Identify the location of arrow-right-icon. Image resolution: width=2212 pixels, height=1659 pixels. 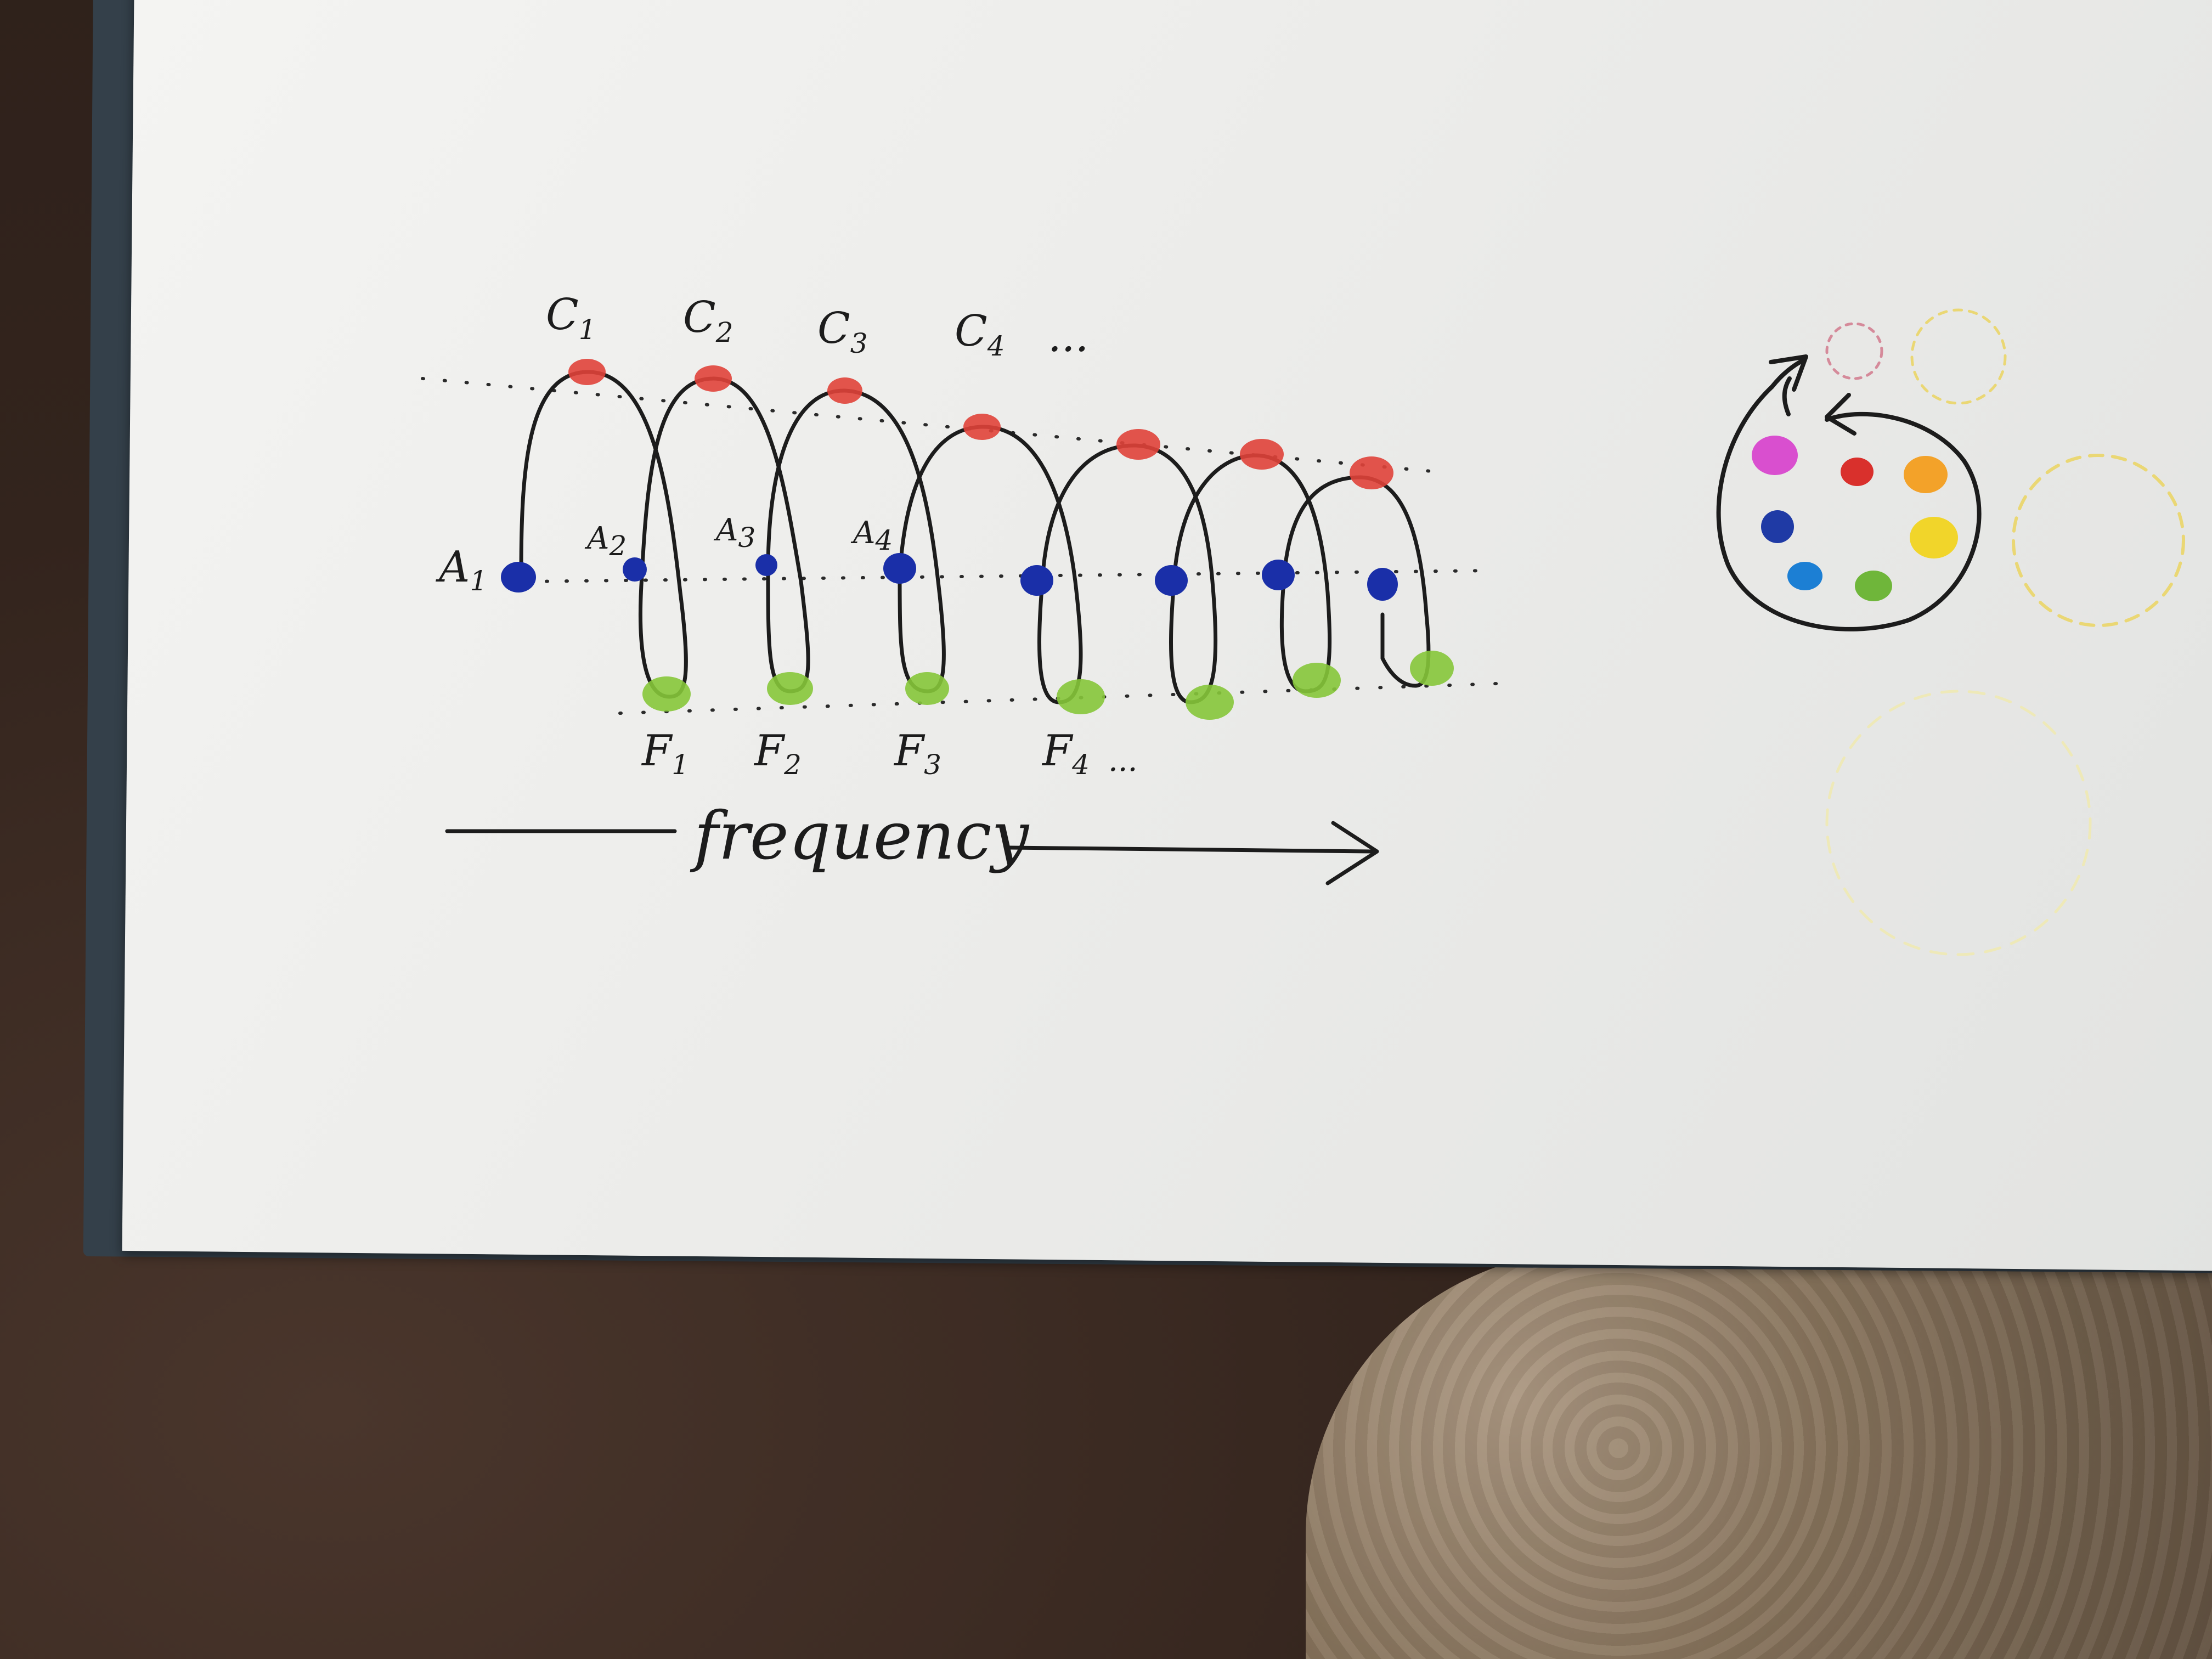
(1352, 853).